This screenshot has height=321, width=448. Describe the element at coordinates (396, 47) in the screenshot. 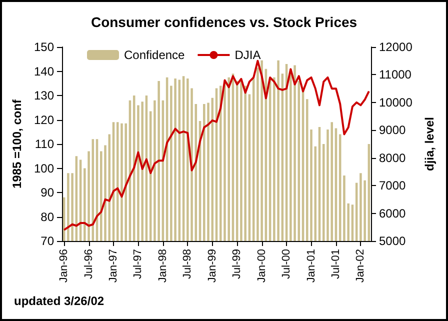

I see `y2-tick-label: 12000` at that location.